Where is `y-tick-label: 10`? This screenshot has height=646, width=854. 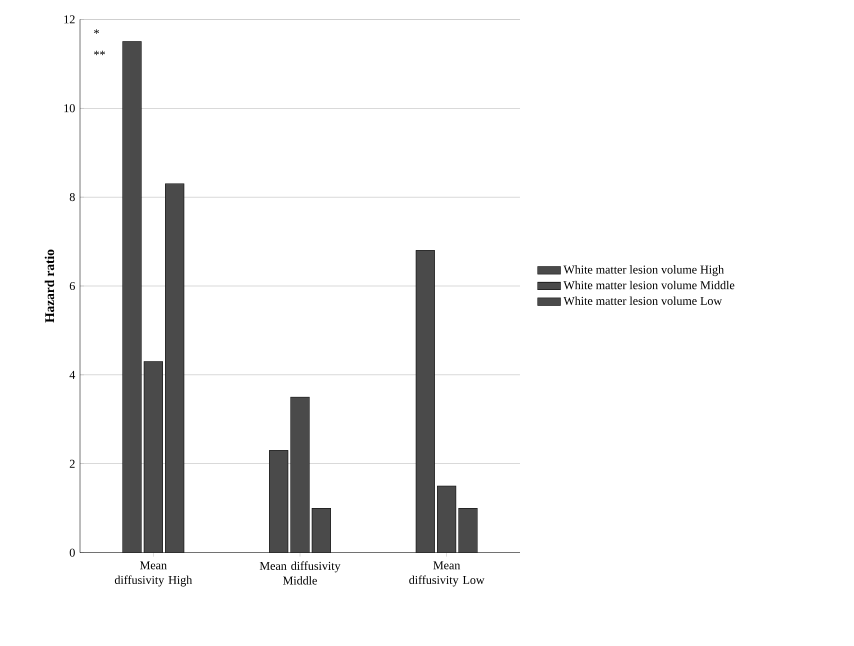
y-tick-label: 10 is located at coordinates (69, 108).